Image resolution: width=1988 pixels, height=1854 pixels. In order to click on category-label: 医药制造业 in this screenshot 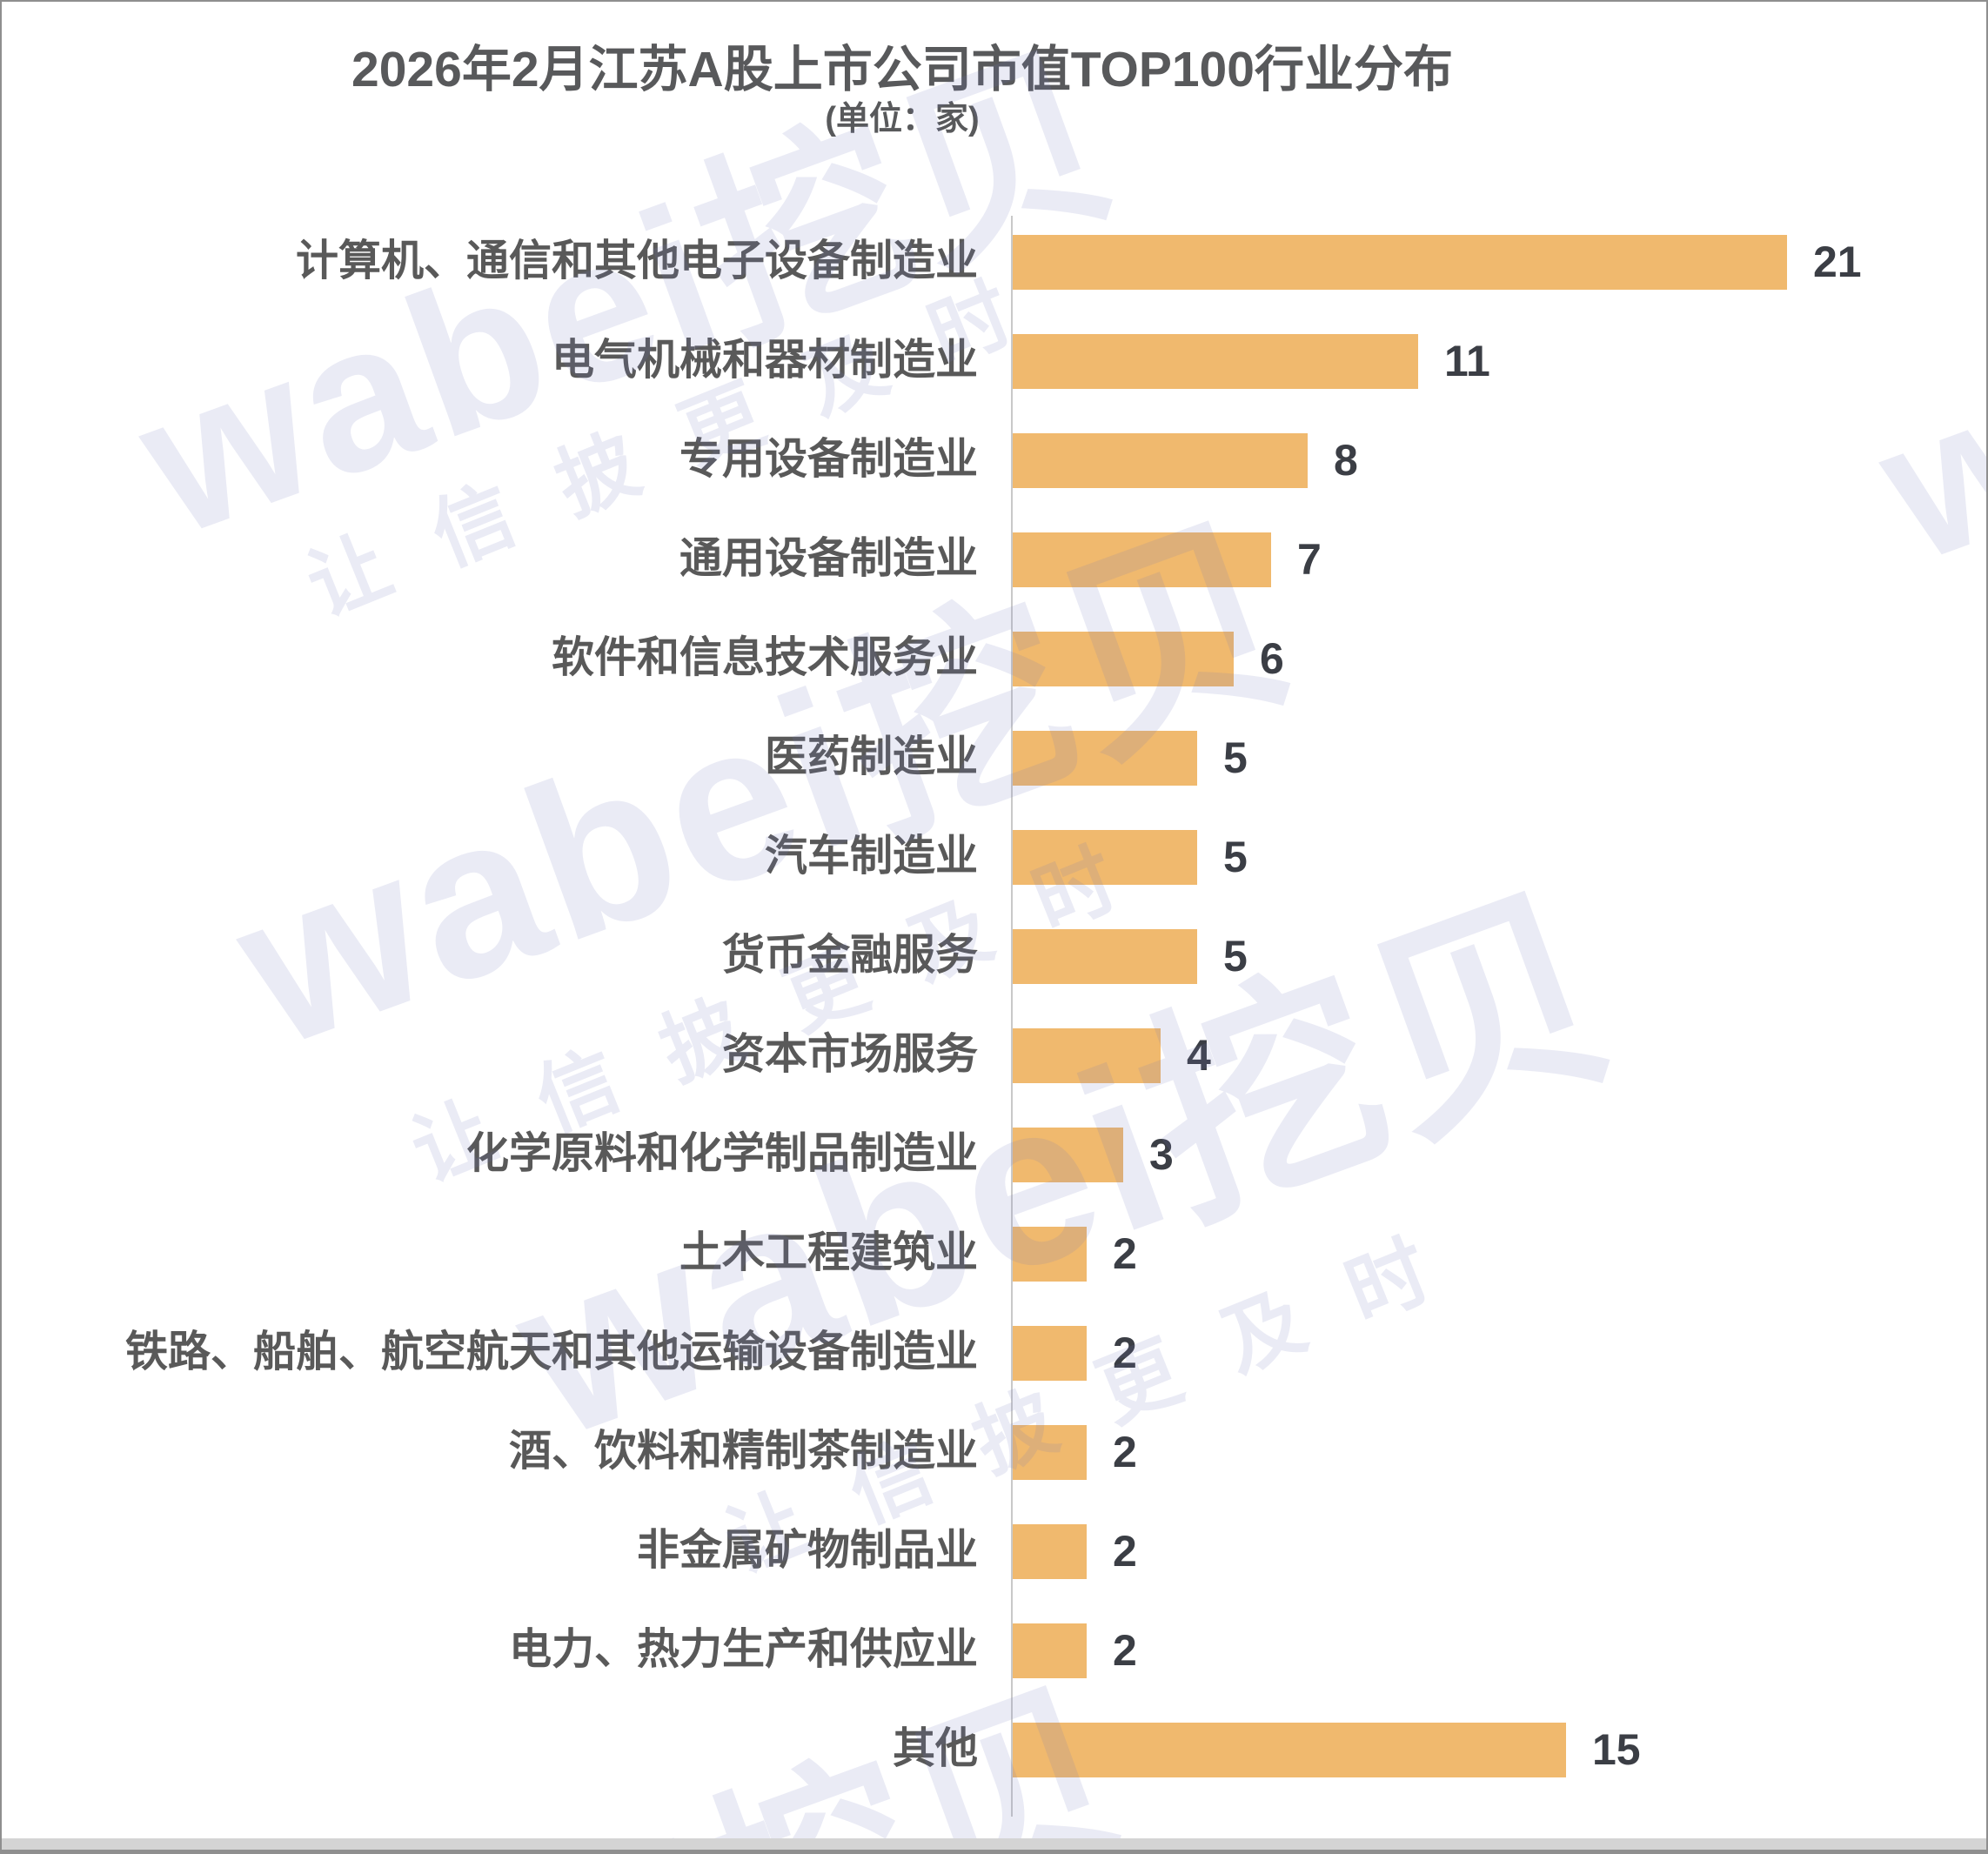, I will do `click(871, 757)`.